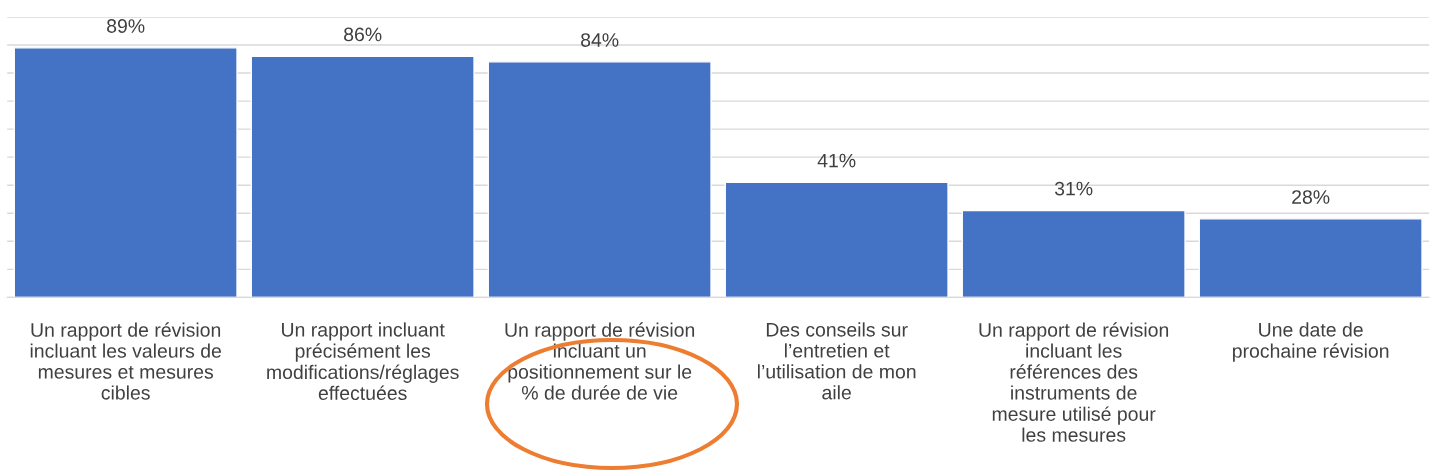  What do you see at coordinates (1073, 188) in the screenshot?
I see `data-label: 31%` at bounding box center [1073, 188].